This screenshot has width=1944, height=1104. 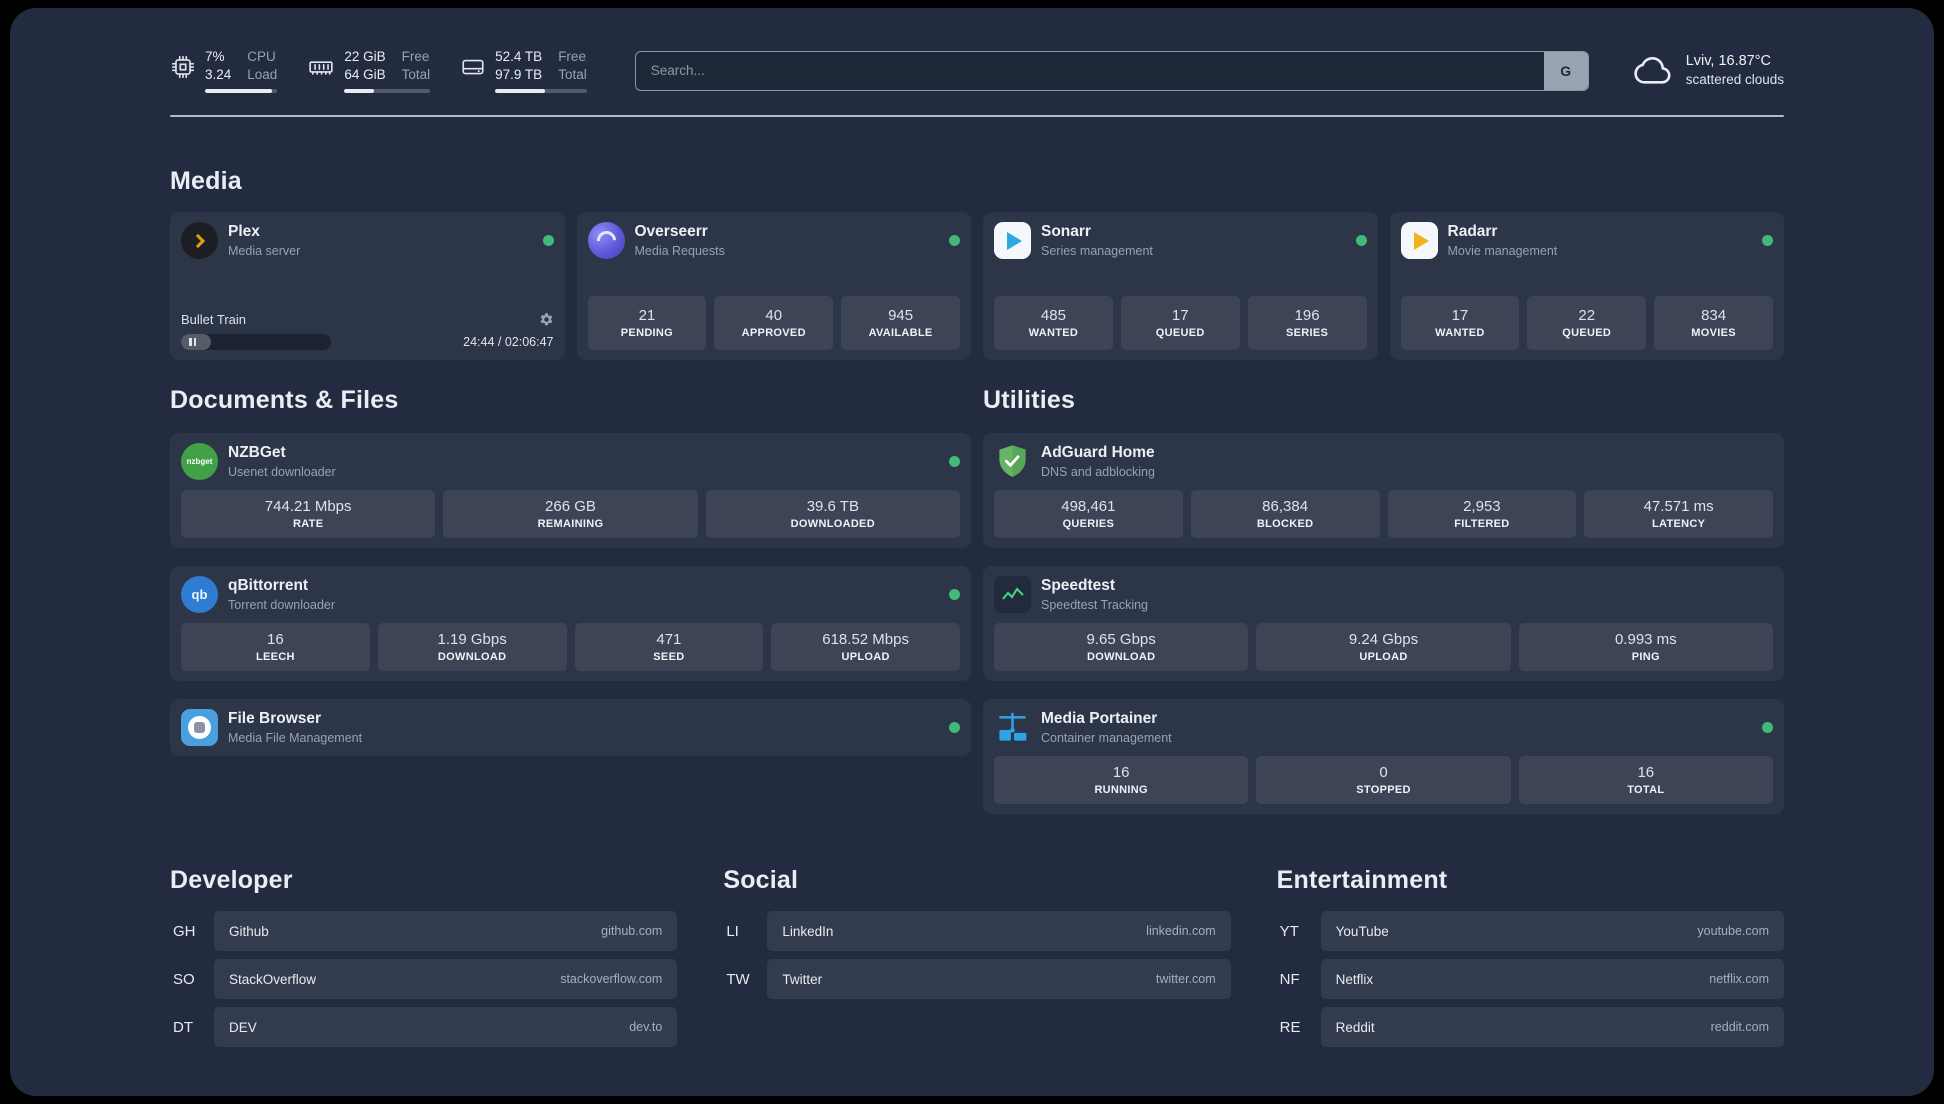 I want to click on service-desc: Series management, so click(x=1097, y=250).